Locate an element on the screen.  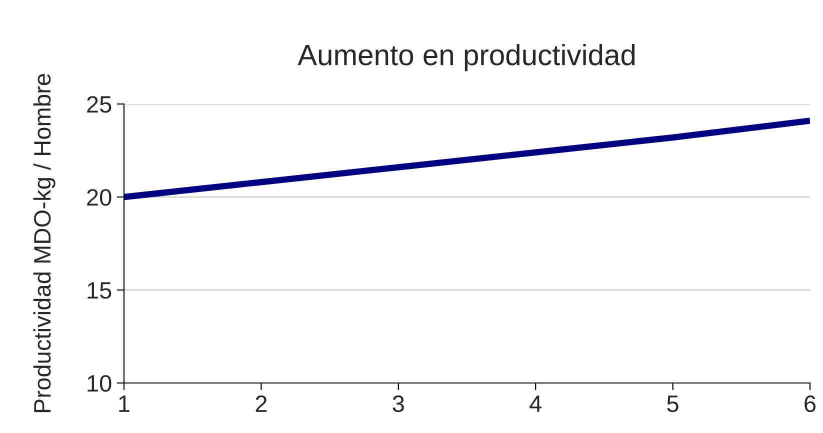
x-tick-label: 5 is located at coordinates (672, 404).